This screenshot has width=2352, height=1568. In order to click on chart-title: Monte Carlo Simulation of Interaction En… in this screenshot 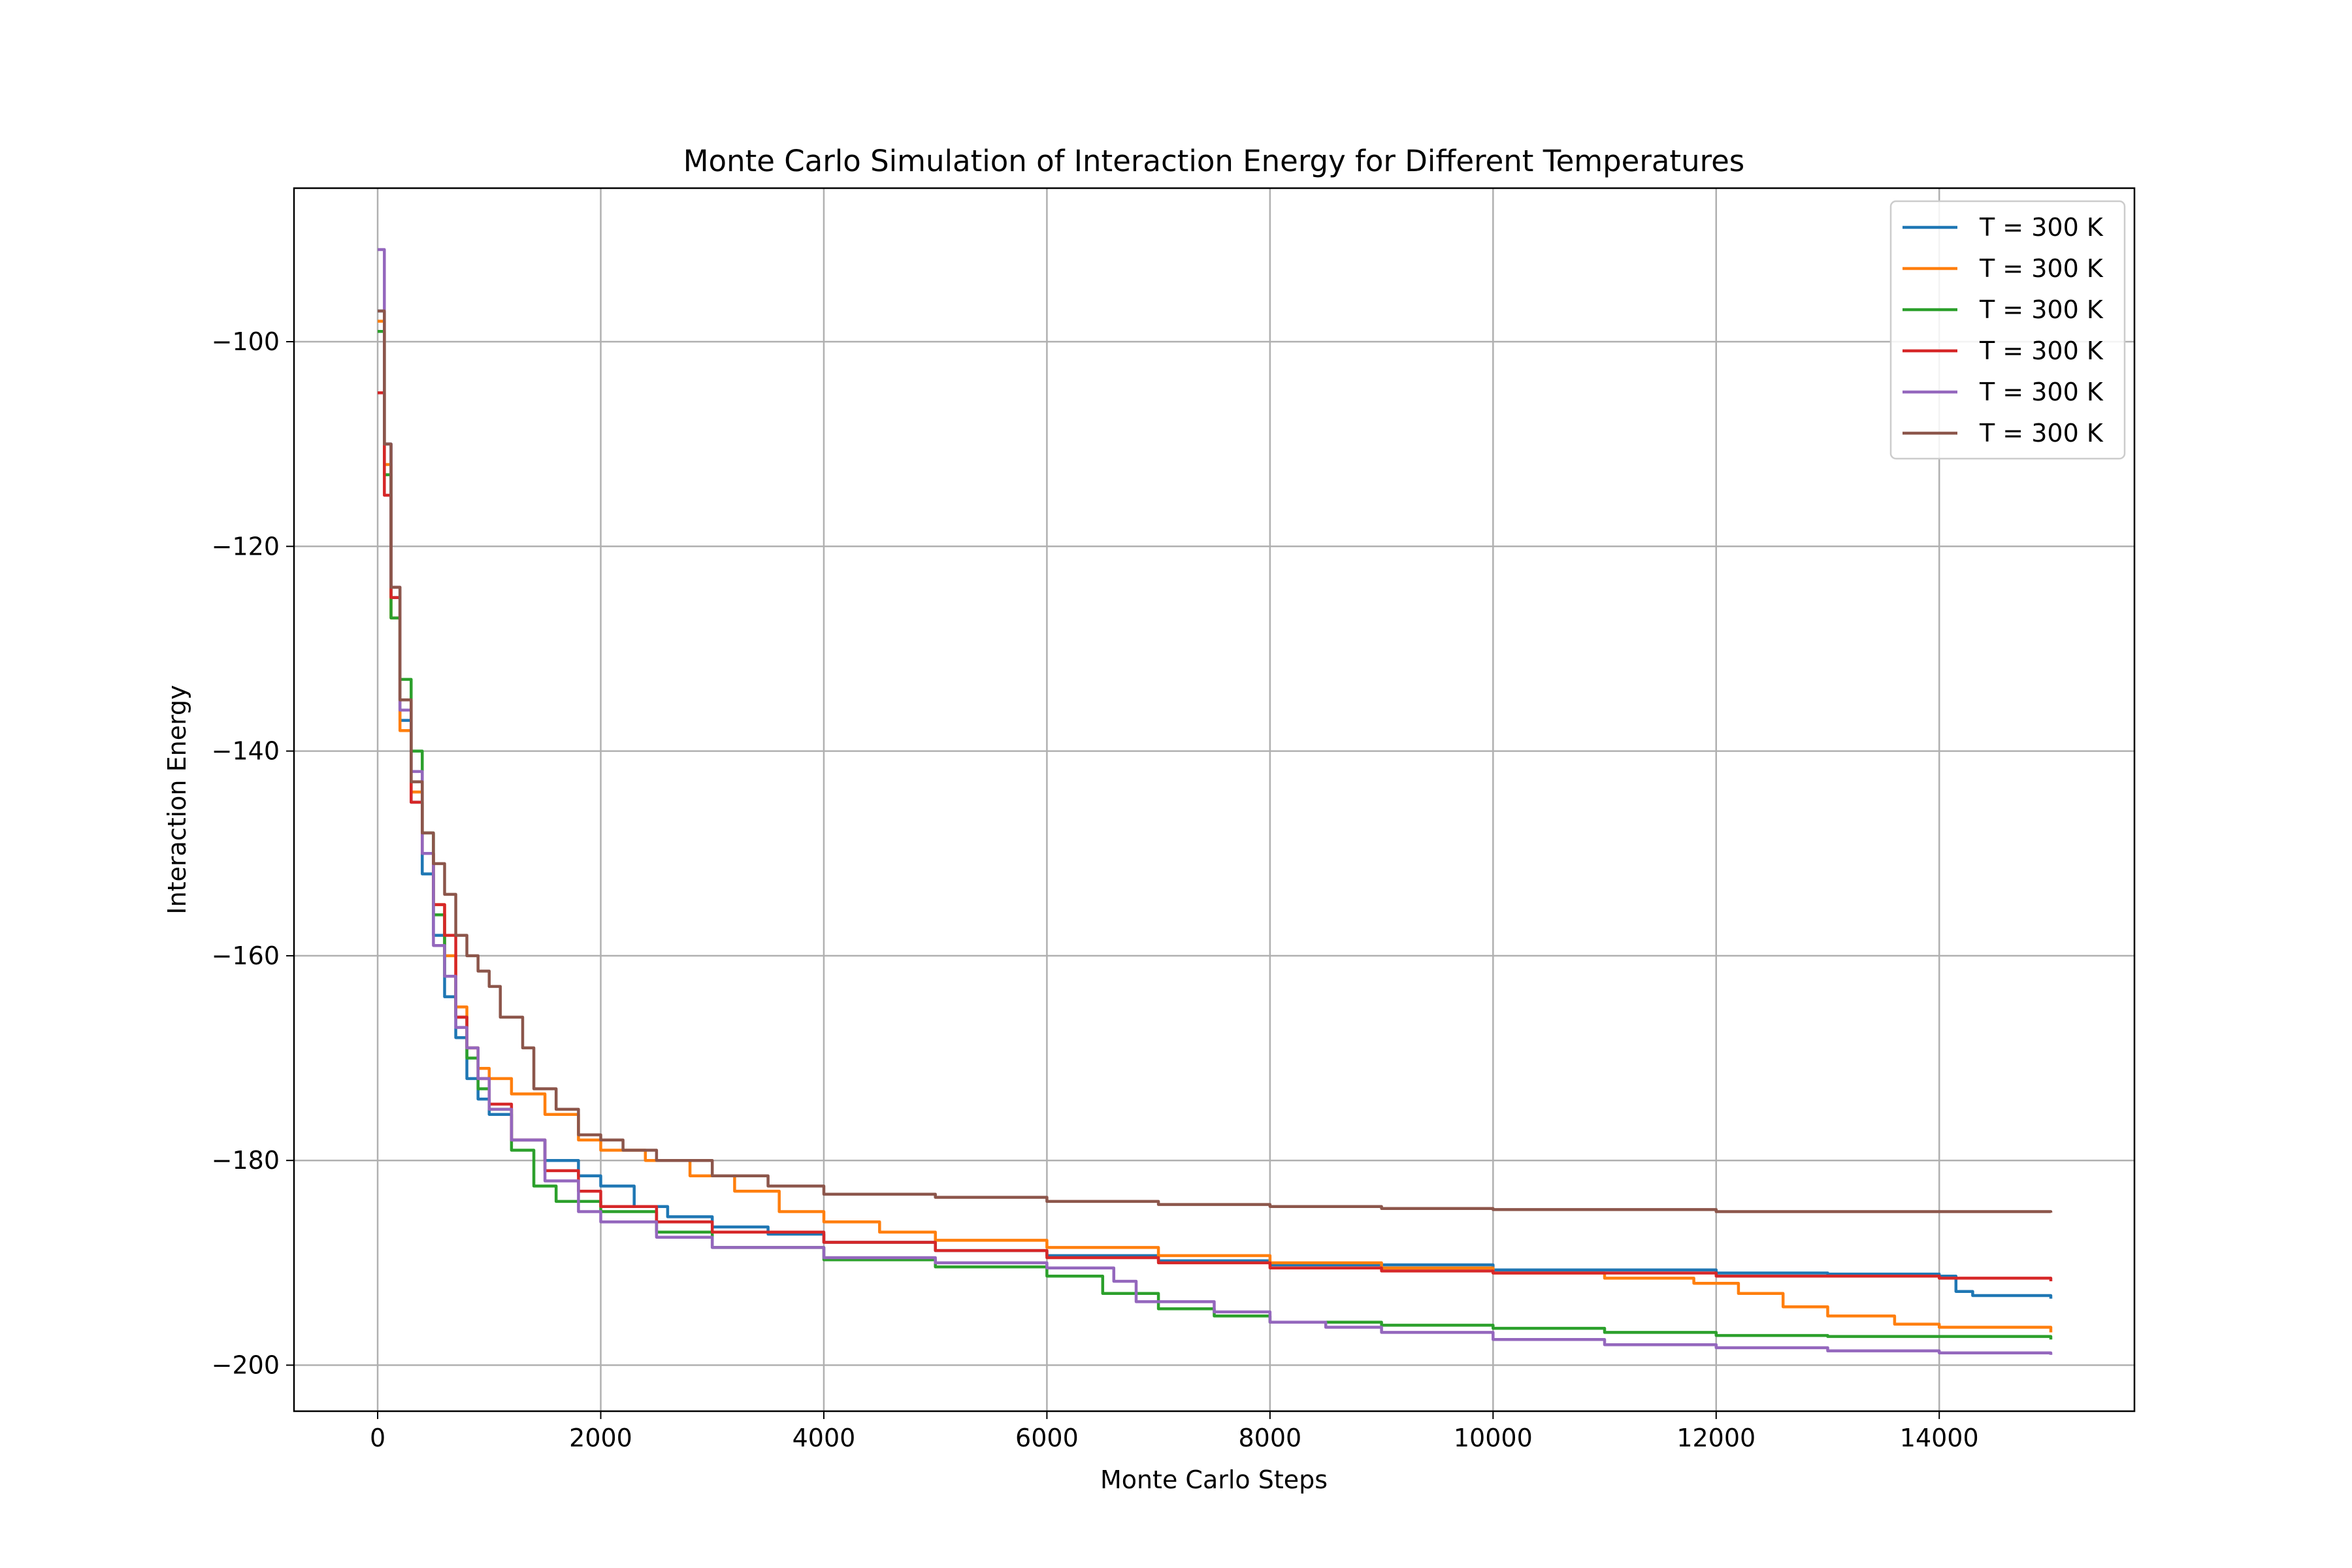, I will do `click(1214, 161)`.